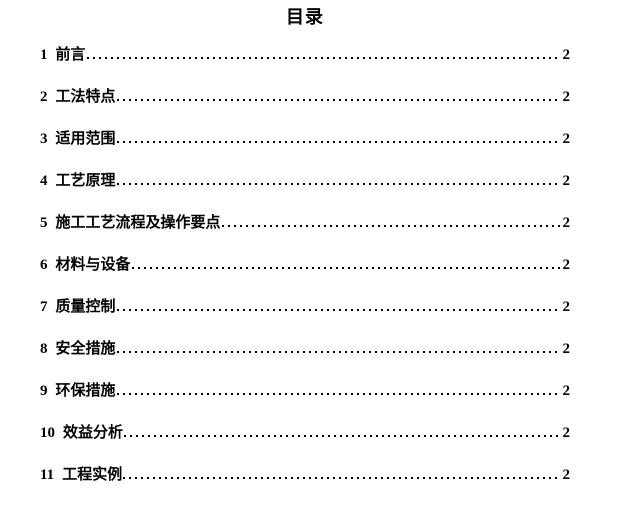 The image size is (631, 505). What do you see at coordinates (305, 55) in the screenshot?
I see `toc-entry: 1 前言 2` at bounding box center [305, 55].